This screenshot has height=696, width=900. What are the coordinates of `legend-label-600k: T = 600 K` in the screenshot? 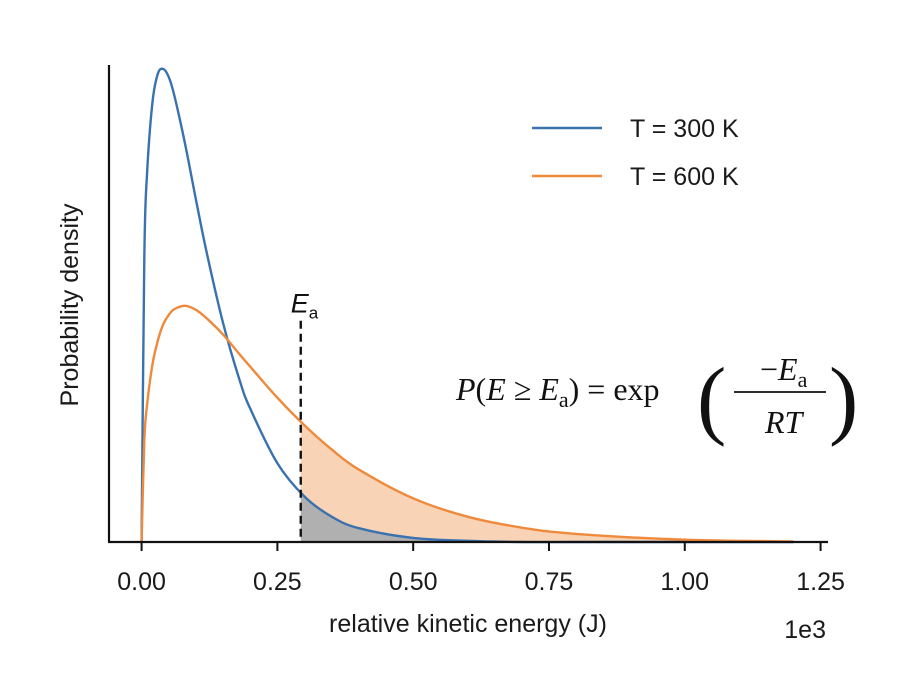 It's located at (684, 177).